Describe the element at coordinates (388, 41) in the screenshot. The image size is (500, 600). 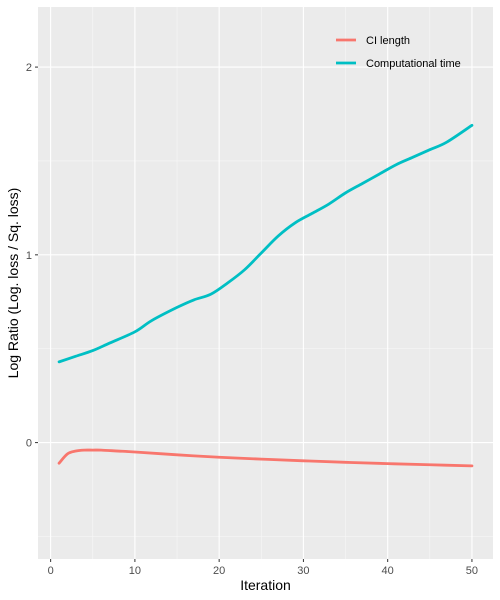
I see `legend-label-ci-length: CI length` at that location.